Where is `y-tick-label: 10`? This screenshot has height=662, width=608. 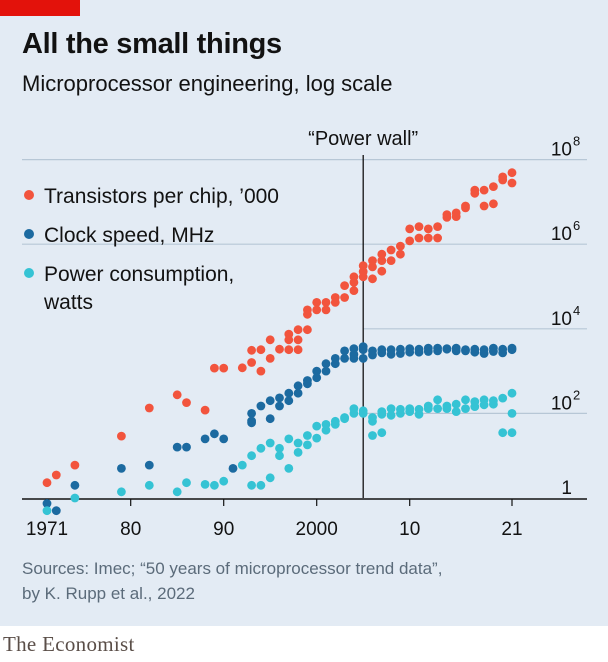
y-tick-label: 10 is located at coordinates (561, 319).